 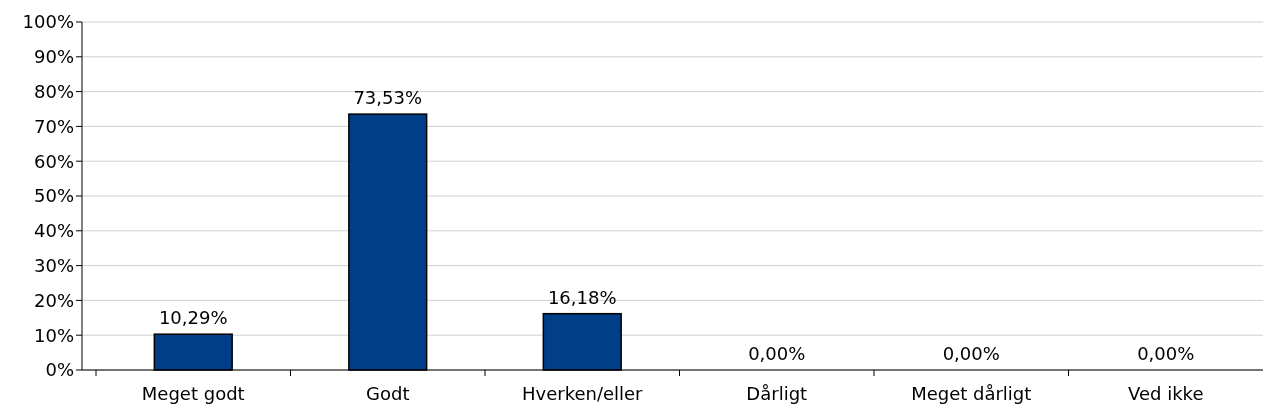 What do you see at coordinates (53, 57) in the screenshot?
I see `y-tick-label: 90%` at bounding box center [53, 57].